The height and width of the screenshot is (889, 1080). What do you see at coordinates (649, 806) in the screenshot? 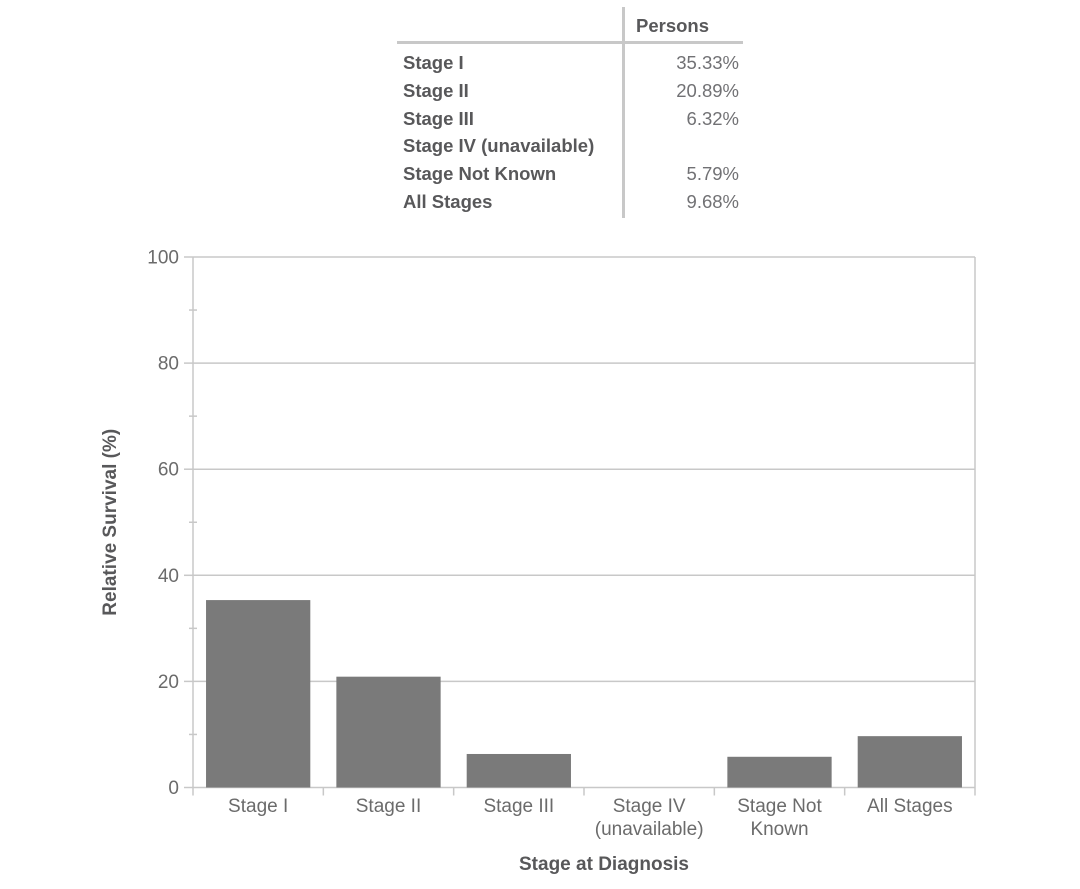
I see `x-tick-label: Stage IV` at bounding box center [649, 806].